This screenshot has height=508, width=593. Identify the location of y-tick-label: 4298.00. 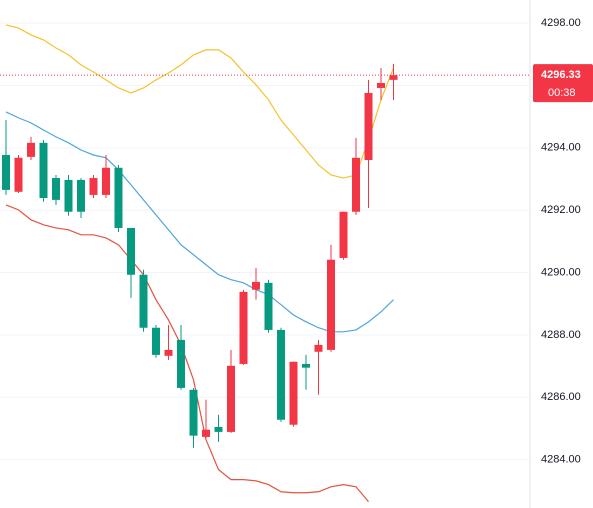
(561, 23).